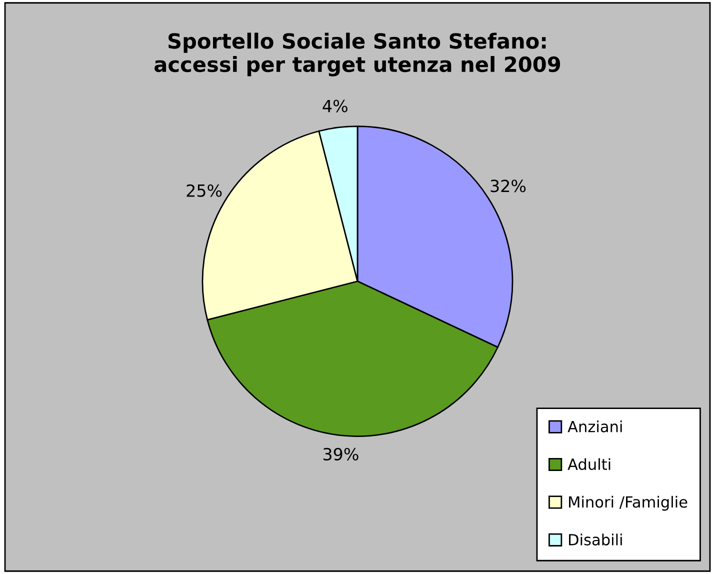  I want to click on chart-title: Sportello Sociale Santo Stefano: accessi per target utenza nel 2009, so click(357, 54).